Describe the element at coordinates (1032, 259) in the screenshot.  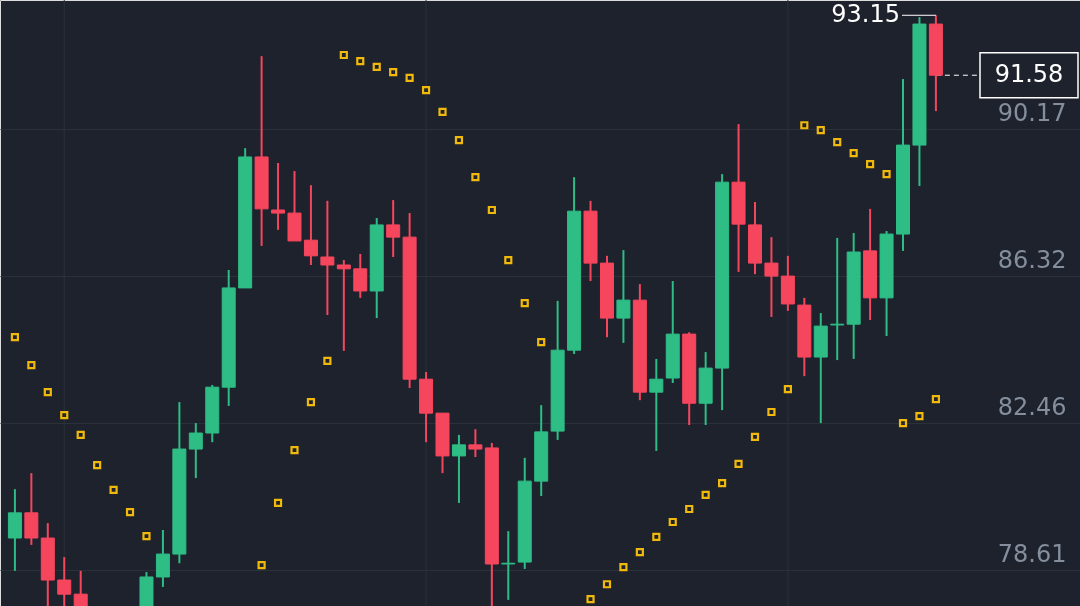
I see `y-tick-label: 86.32` at that location.